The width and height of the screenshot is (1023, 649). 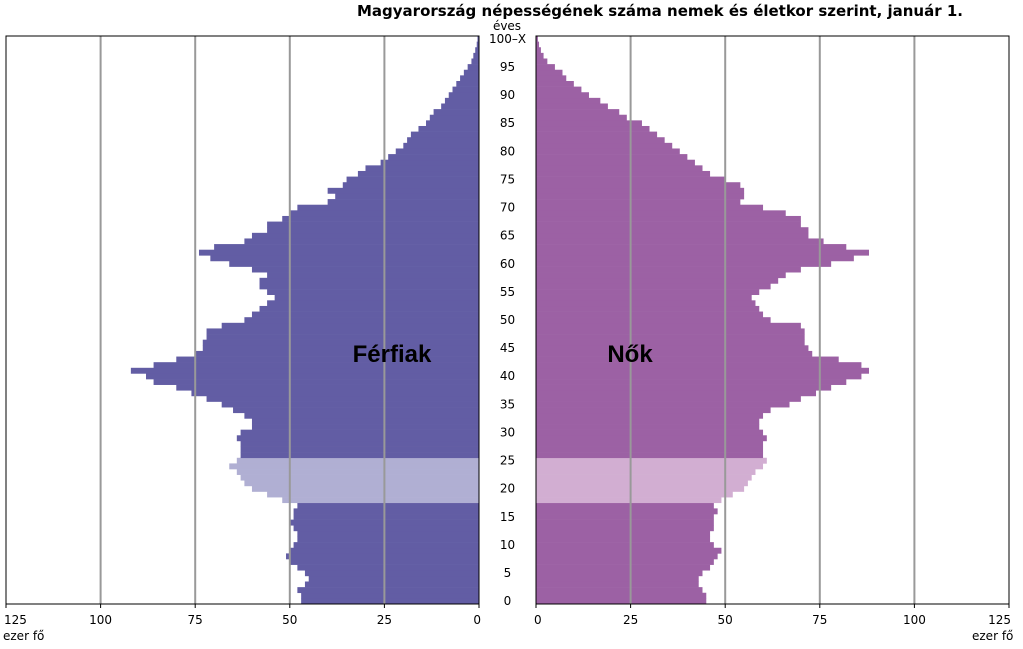 I want to click on age-tick-0: 0, so click(x=508, y=601).